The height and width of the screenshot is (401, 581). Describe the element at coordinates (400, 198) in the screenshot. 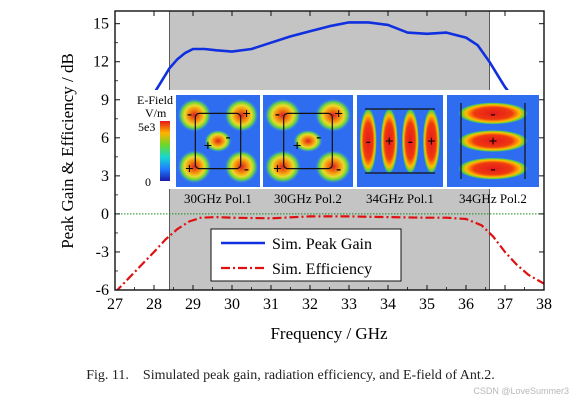

I see `inset-label: 34GHz Pol.1` at that location.